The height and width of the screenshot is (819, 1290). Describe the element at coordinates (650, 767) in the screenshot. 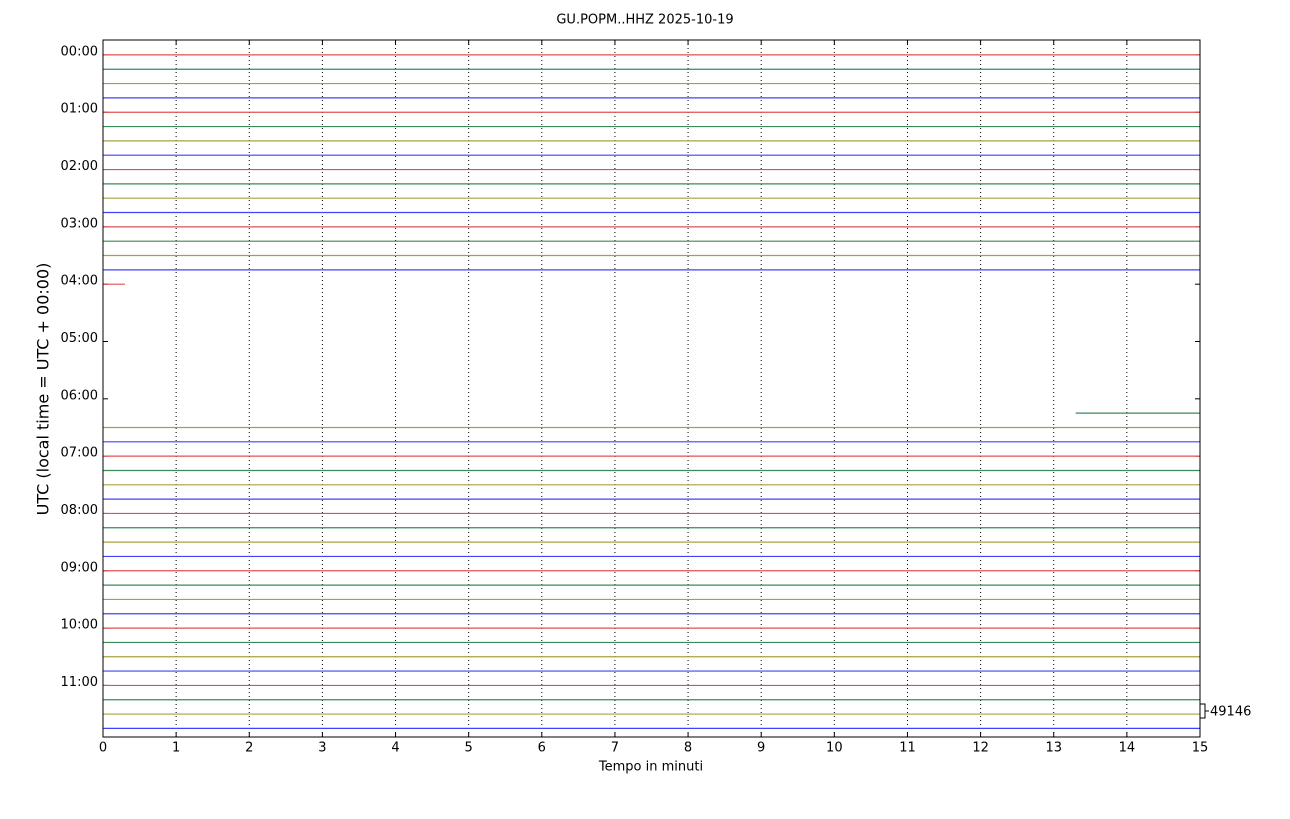

I see `x-axis-label: Tempo in minuti` at that location.